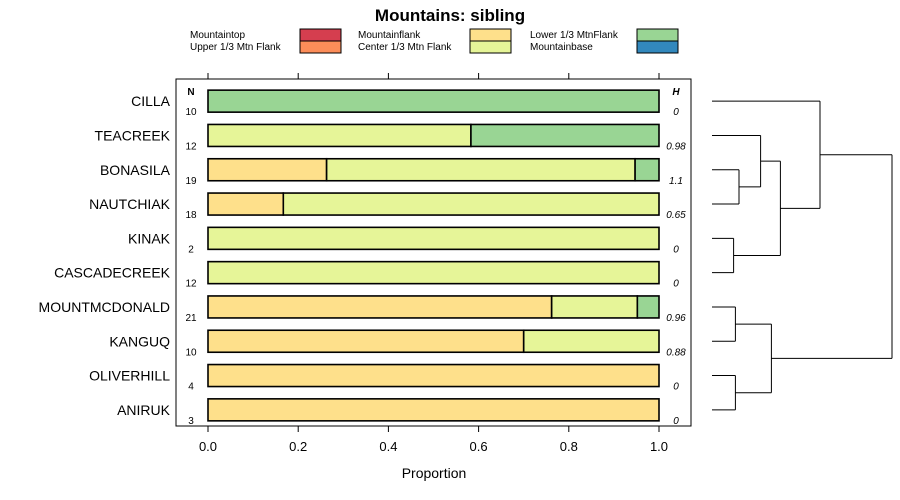 Image resolution: width=900 pixels, height=500 pixels. What do you see at coordinates (380, 307) in the screenshot?
I see `bar-segment-mountmcdonald-mountainflank` at bounding box center [380, 307].